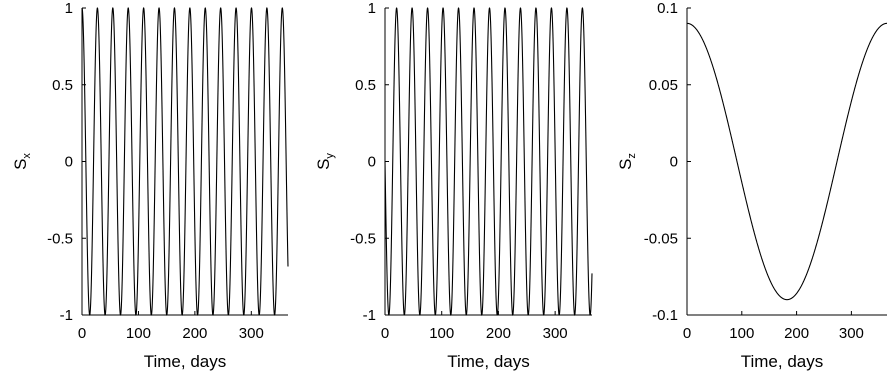 The height and width of the screenshot is (382, 887). What do you see at coordinates (22, 161) in the screenshot?
I see `y-axis-label: Sx` at bounding box center [22, 161].